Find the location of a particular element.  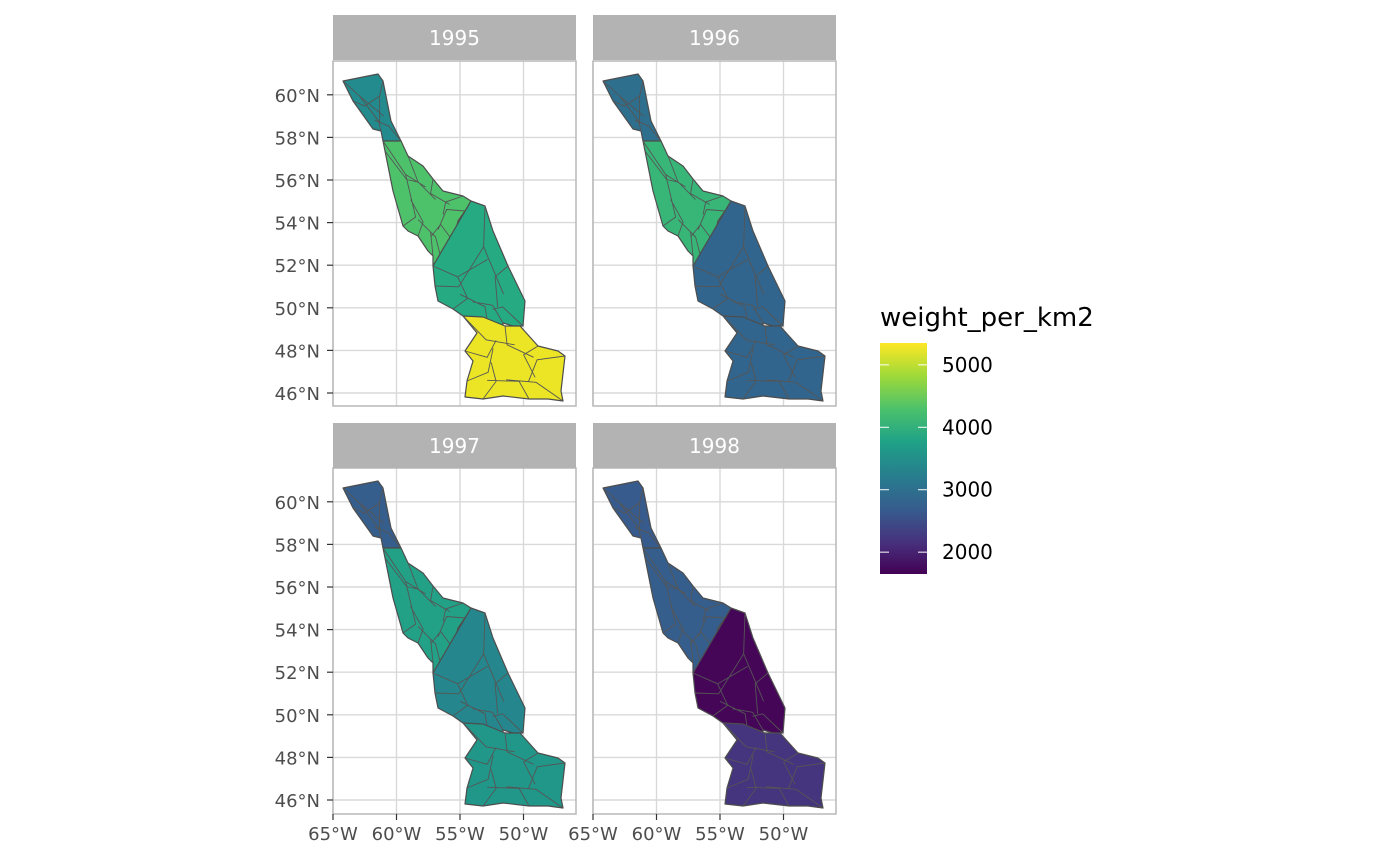

facet-panel-1997: 1997 is located at coordinates (454, 619).